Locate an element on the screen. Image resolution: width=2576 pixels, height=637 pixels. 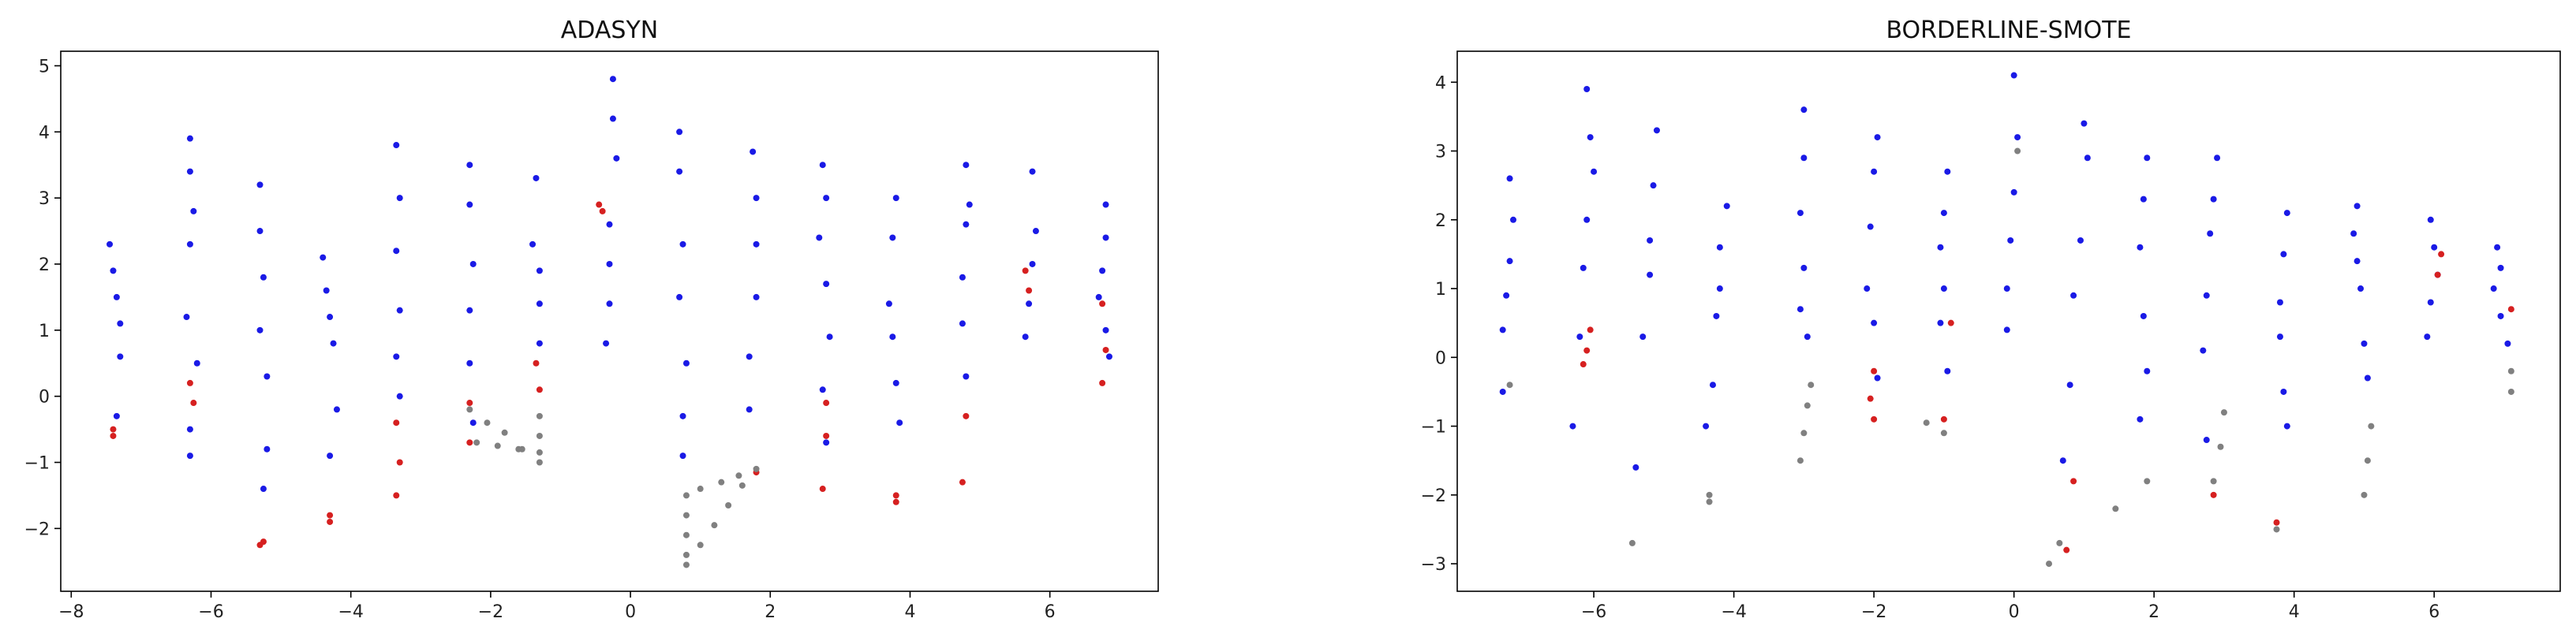
x-tick-label: 0 is located at coordinates (2014, 612).